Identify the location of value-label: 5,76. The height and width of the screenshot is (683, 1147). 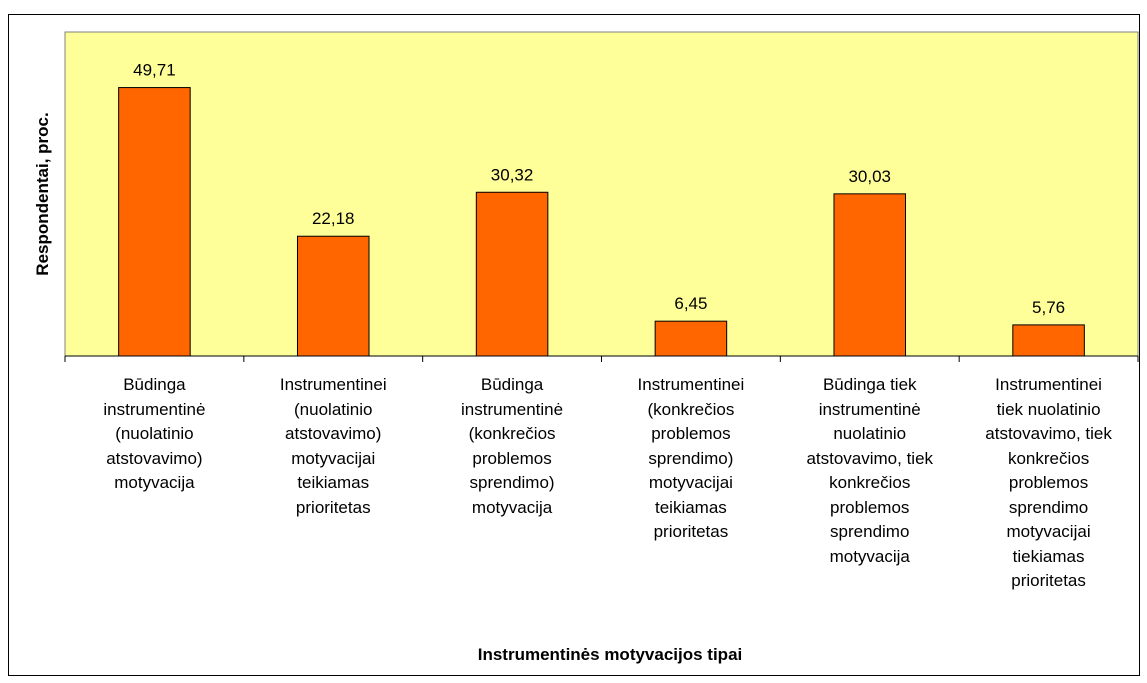
(1048, 307).